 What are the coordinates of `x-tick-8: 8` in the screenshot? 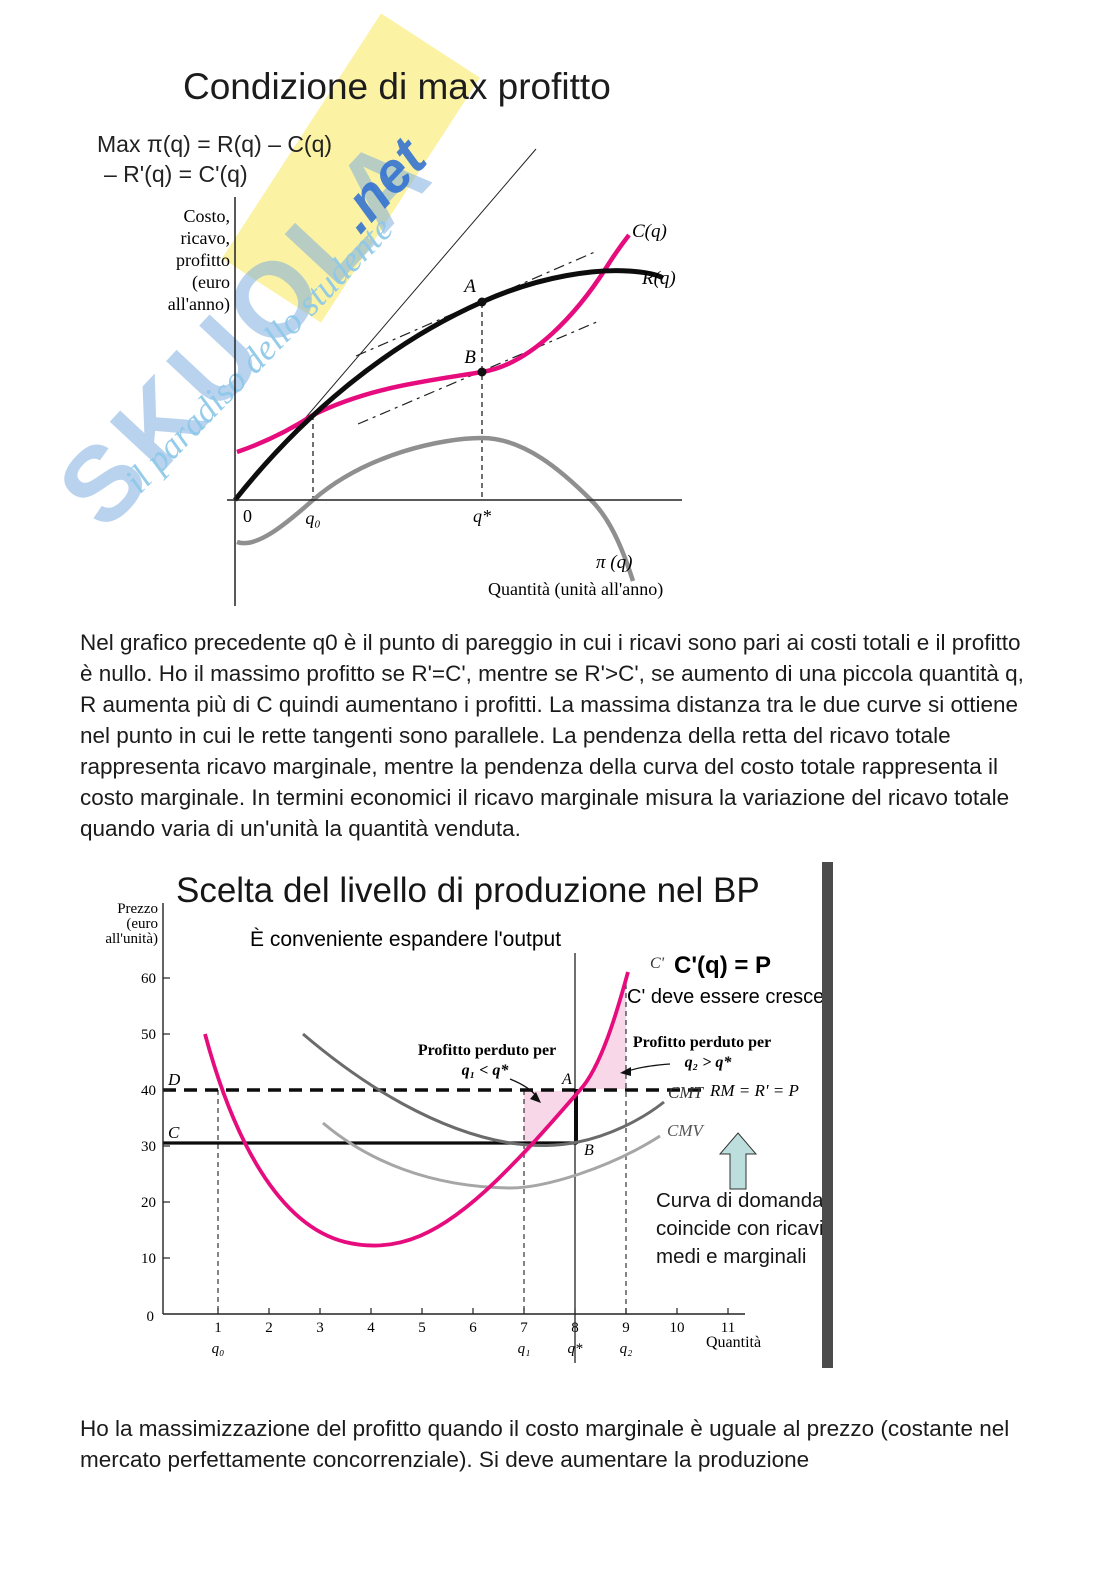 It's located at (575, 1328).